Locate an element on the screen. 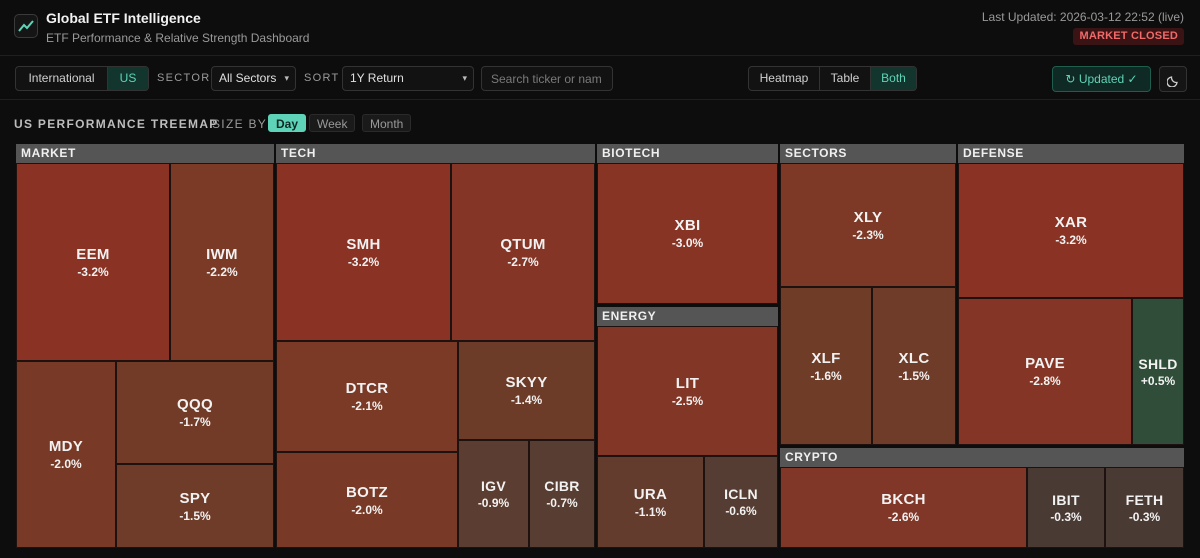  tile-ticker: SKYY is located at coordinates (526, 382).